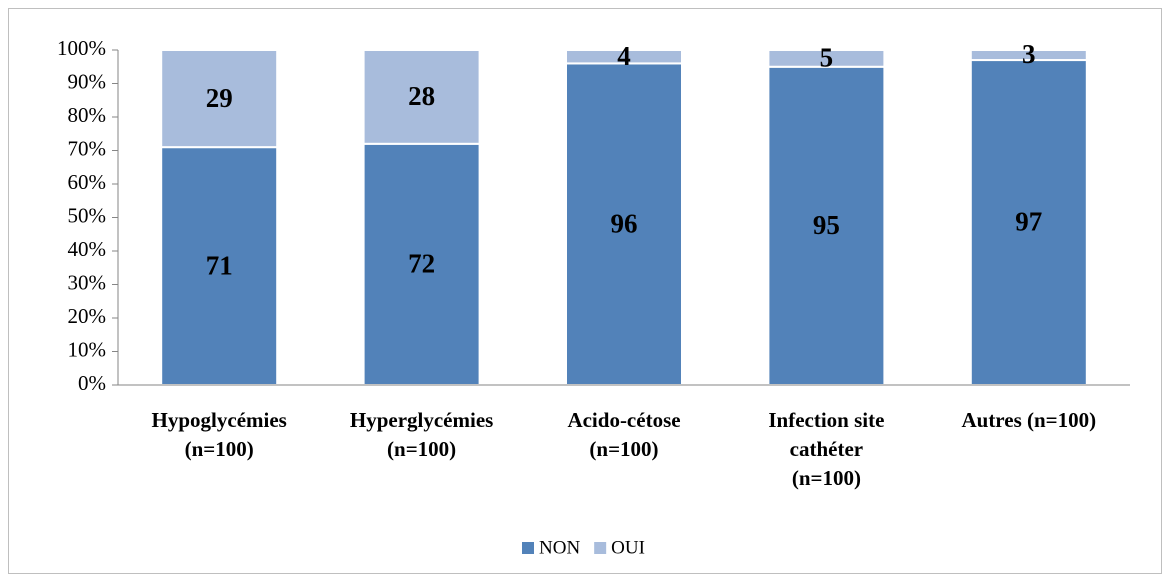 This screenshot has width=1170, height=581. Describe the element at coordinates (87, 182) in the screenshot. I see `y-tick-label: 60%` at that location.